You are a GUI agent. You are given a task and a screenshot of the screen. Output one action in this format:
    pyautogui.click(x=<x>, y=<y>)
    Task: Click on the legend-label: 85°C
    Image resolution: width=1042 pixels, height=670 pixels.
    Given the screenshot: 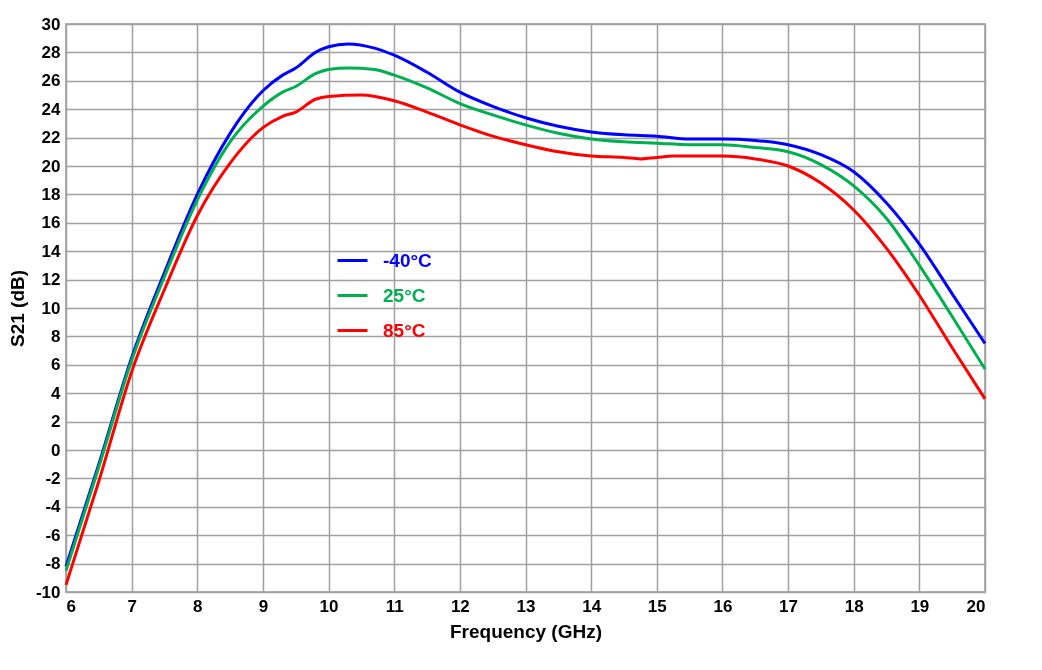 What is the action you would take?
    pyautogui.click(x=404, y=330)
    